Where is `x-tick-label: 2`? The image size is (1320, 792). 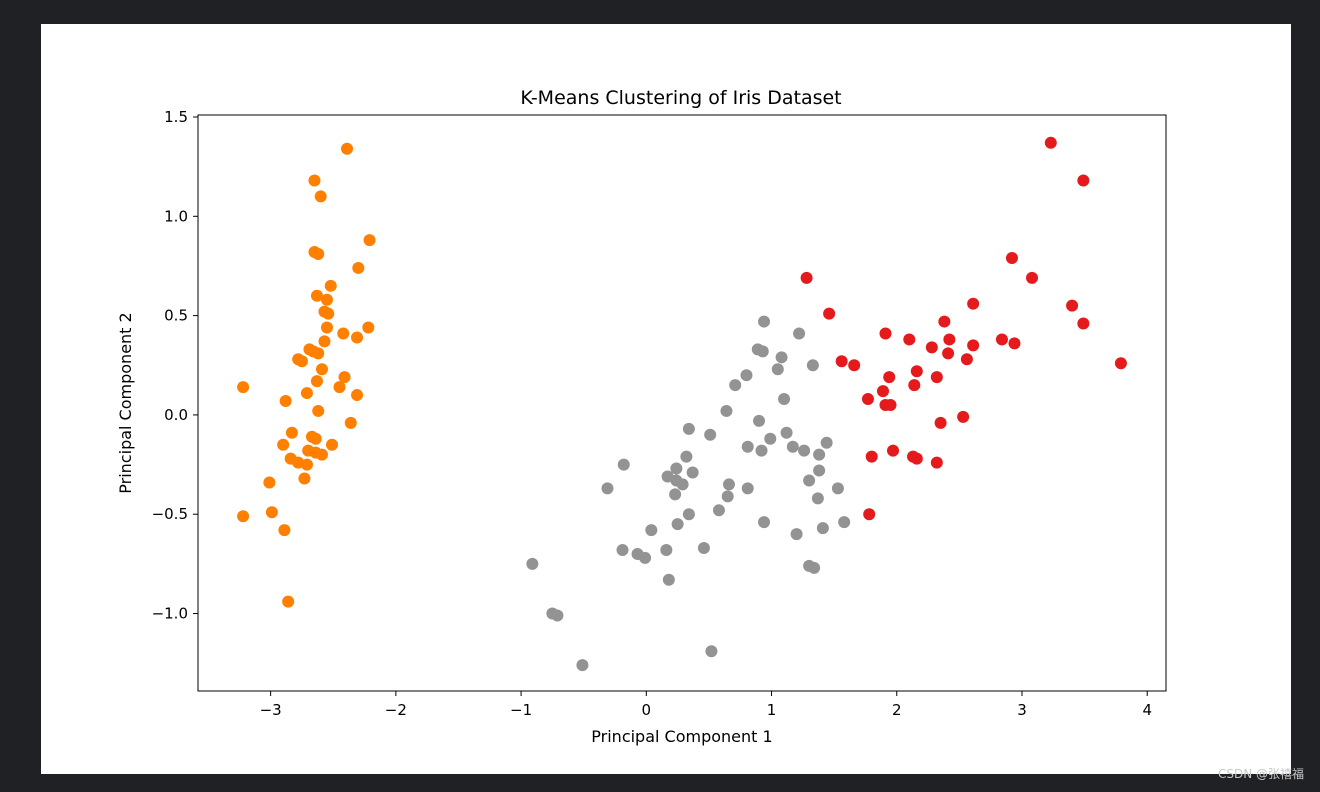
x-tick-label: 2 is located at coordinates (897, 710).